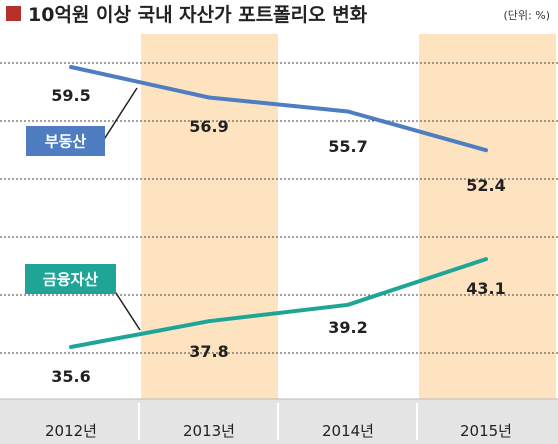  What do you see at coordinates (347, 146) in the screenshot?
I see `value-label-real-estate-2: 55.7` at bounding box center [347, 146].